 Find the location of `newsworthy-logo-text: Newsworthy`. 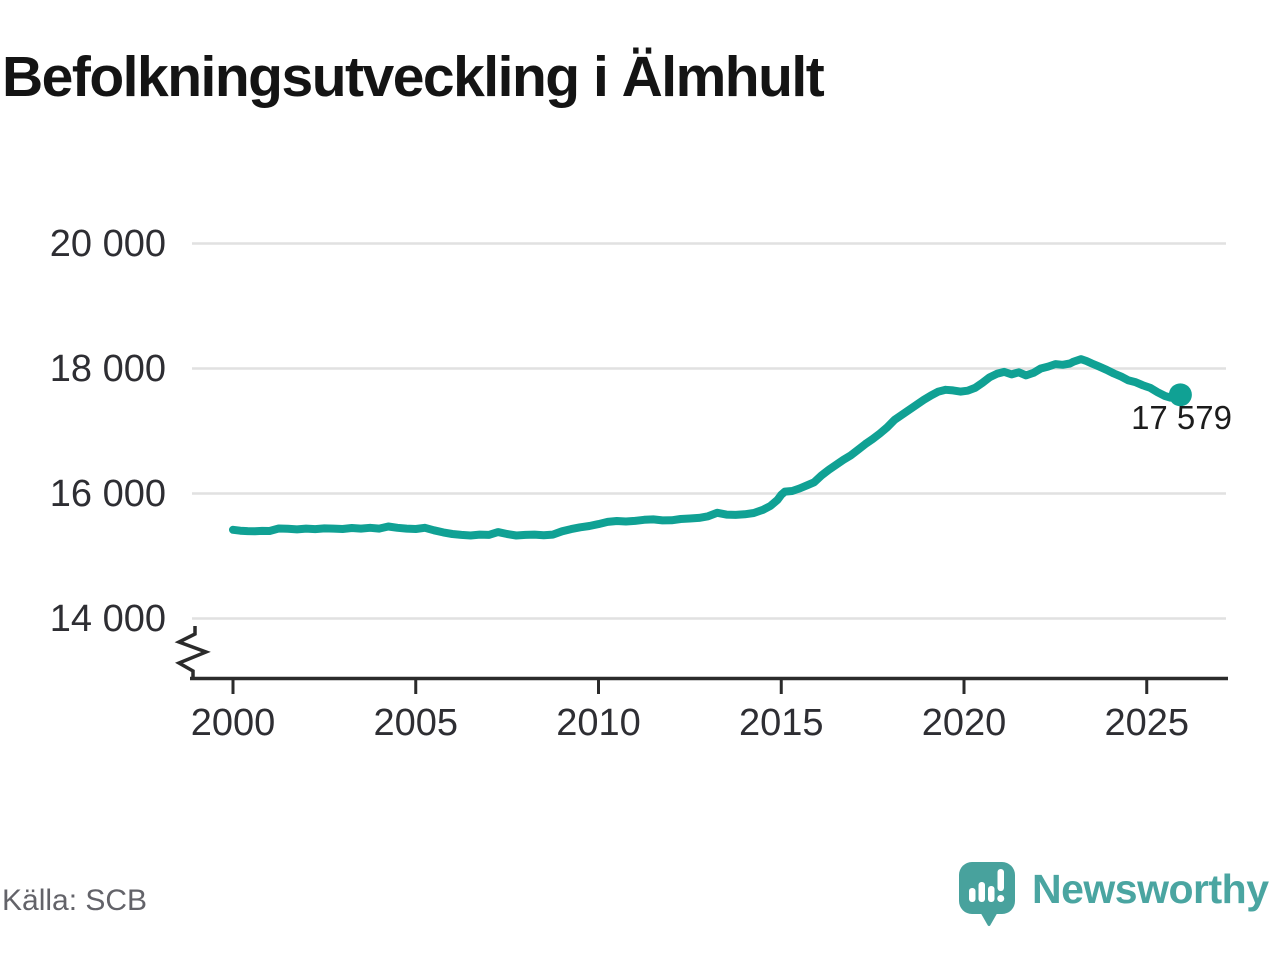

newsworthy-logo-text: Newsworthy is located at coordinates (1150, 889).